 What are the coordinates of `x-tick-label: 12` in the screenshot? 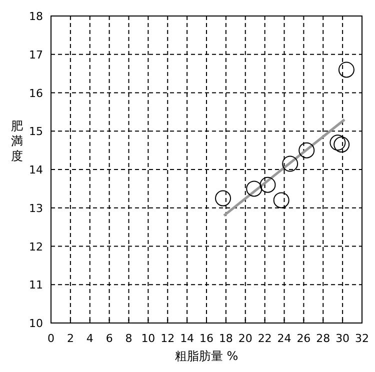 It's located at (167, 338).